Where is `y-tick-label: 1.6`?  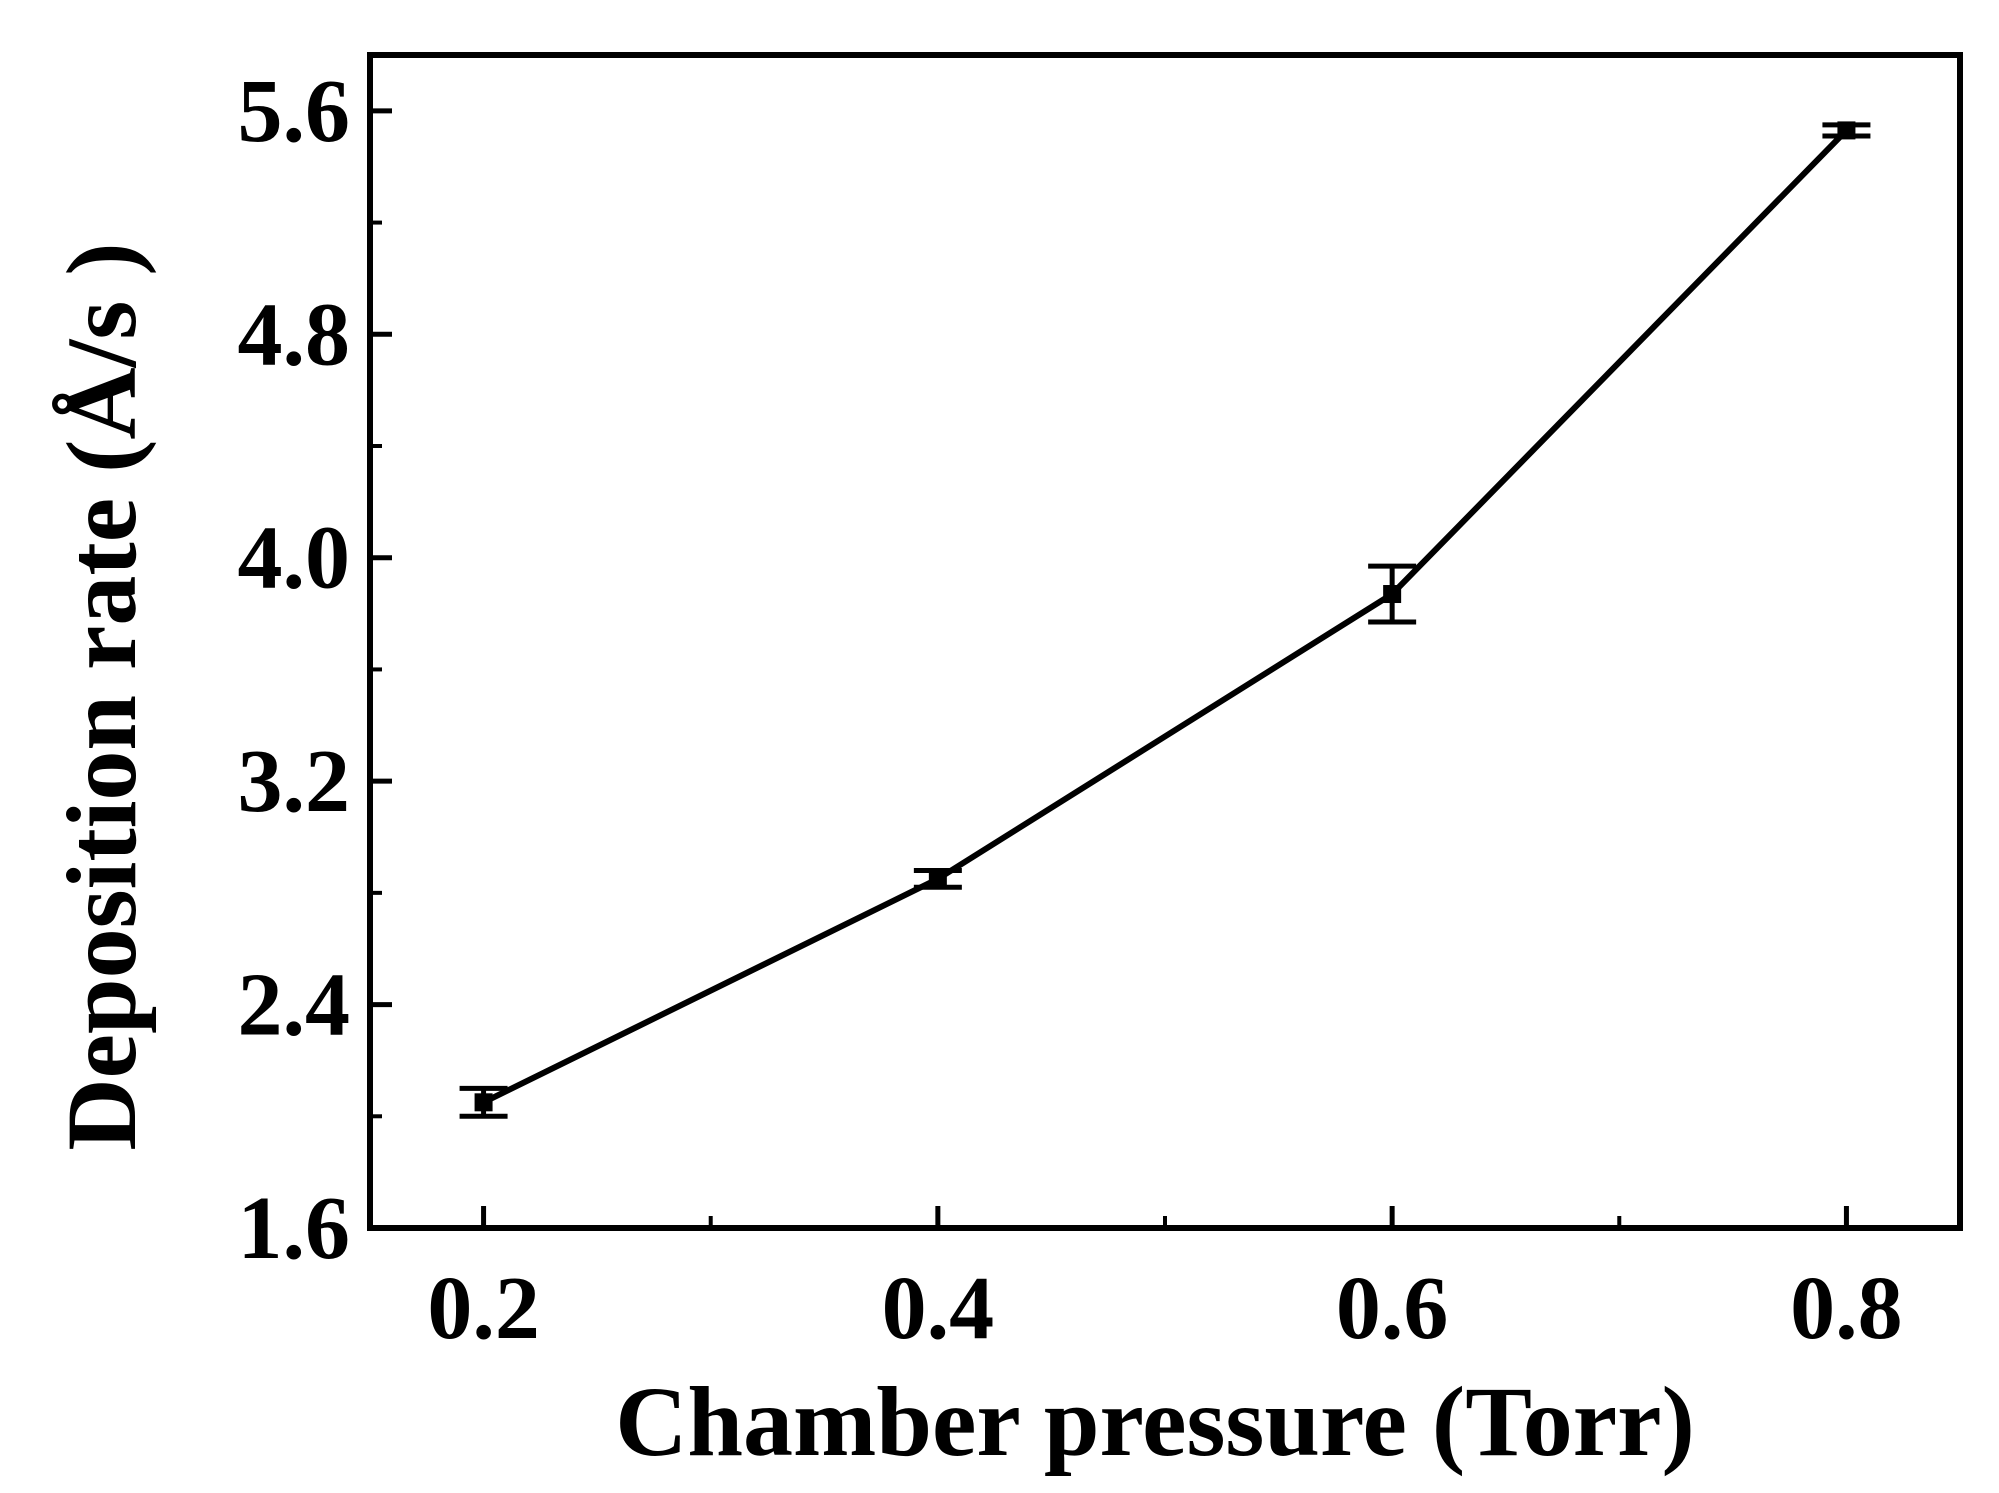 y-tick-label: 1.6 is located at coordinates (294, 1228).